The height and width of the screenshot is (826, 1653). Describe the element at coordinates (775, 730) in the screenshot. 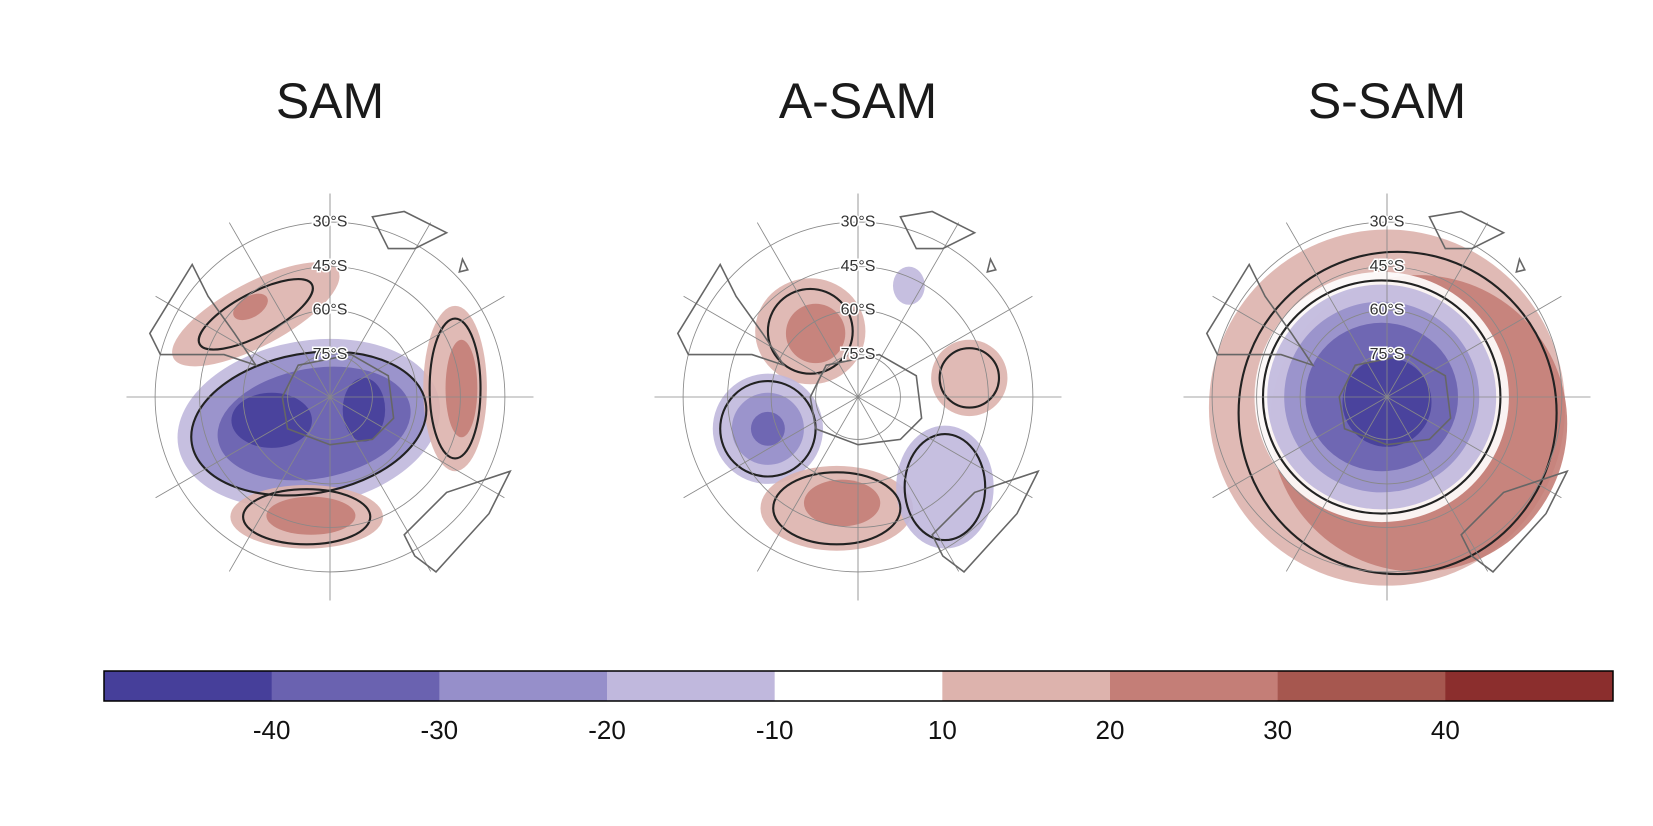

I see `colorbar-tick-label: -10` at that location.